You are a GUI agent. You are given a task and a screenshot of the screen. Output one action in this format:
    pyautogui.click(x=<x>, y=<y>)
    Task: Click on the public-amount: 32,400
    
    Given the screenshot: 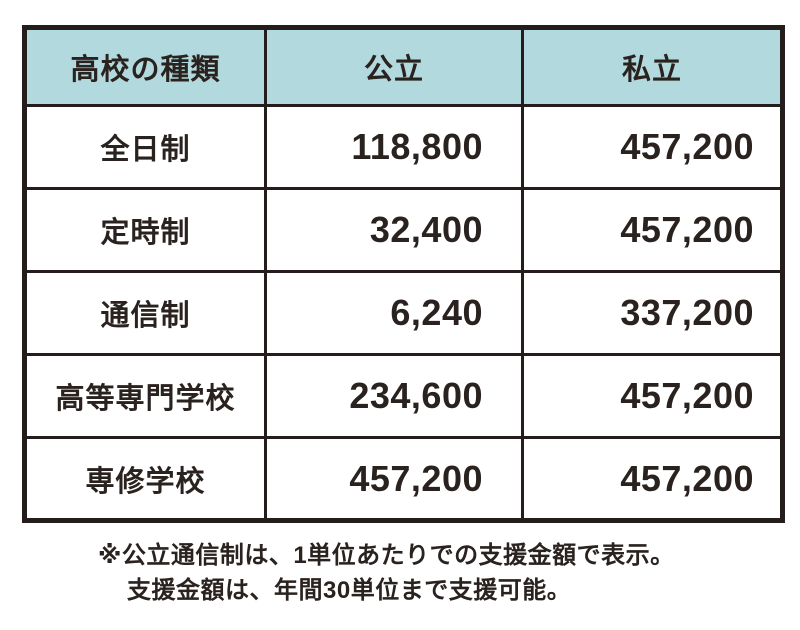 What is the action you would take?
    pyautogui.click(x=394, y=230)
    